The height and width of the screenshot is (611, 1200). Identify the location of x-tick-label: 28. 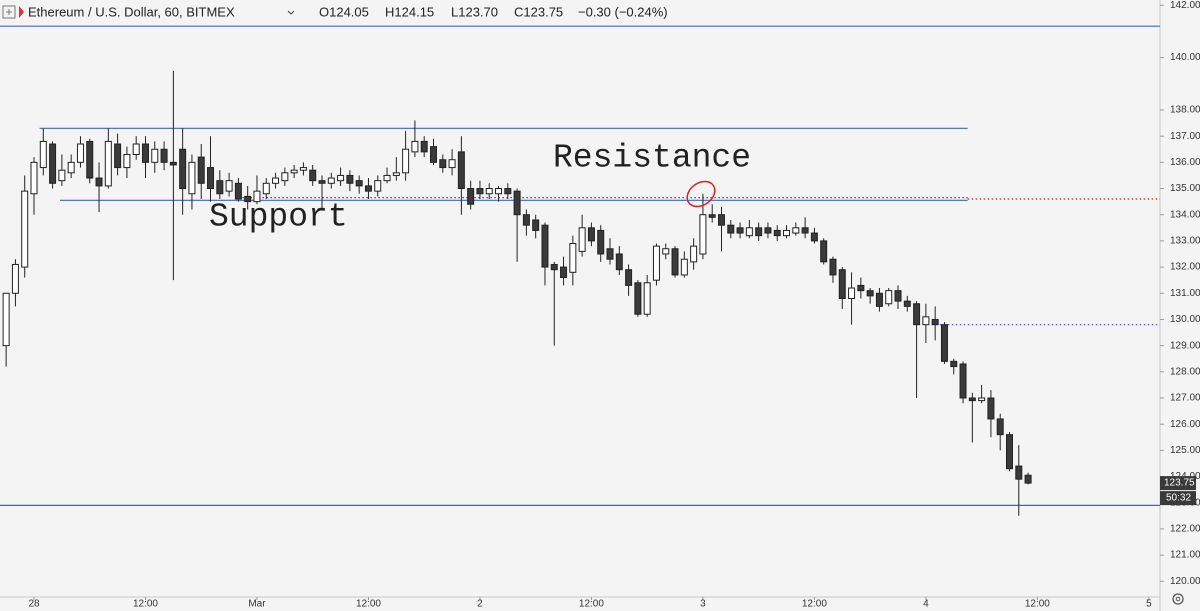
(34, 604).